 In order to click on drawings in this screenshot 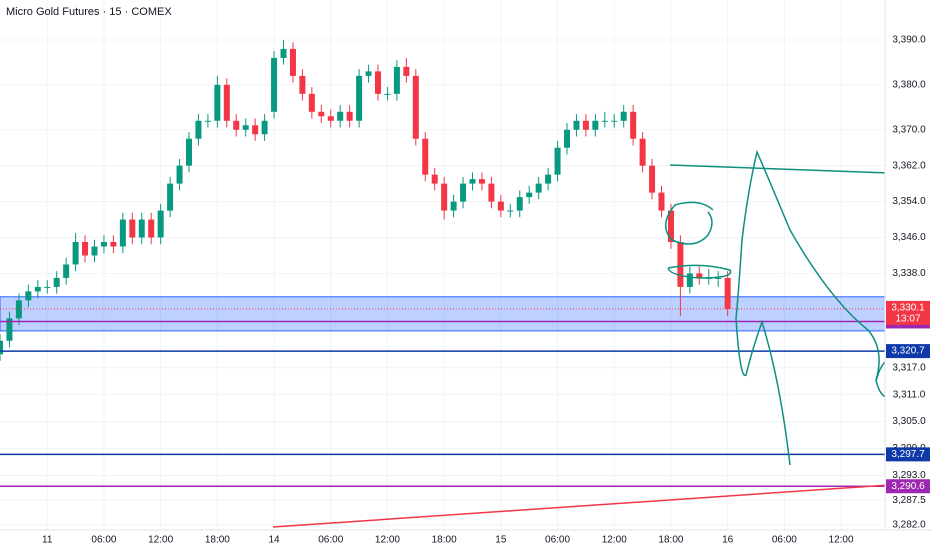, I will do `click(779, 307)`.